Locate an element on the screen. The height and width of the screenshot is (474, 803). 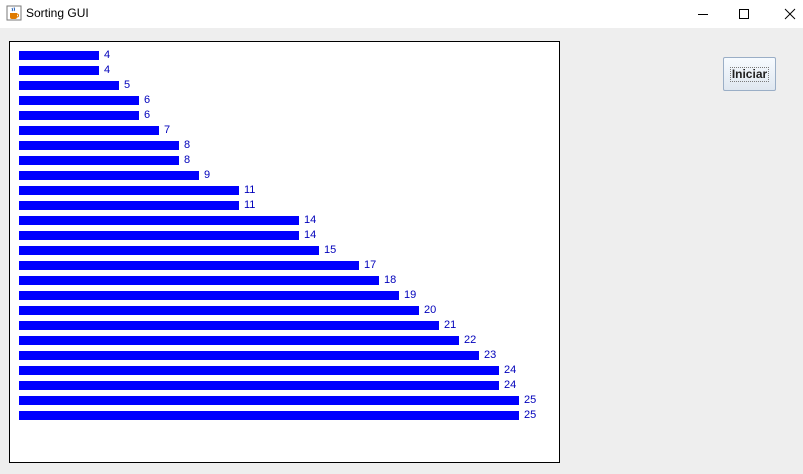
maximize-icon is located at coordinates (744, 14).